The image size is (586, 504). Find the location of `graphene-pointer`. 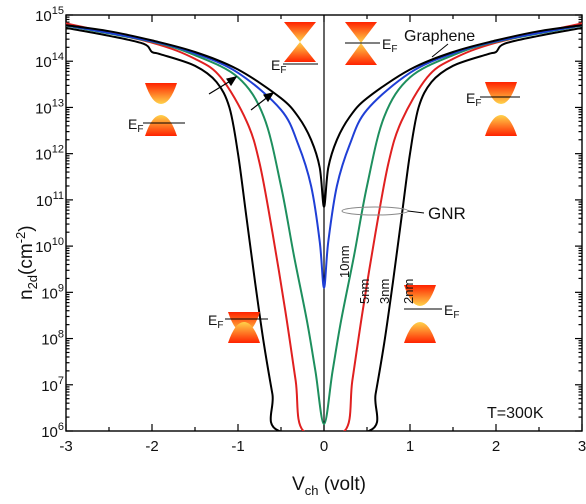

graphene-pointer is located at coordinates (440, 50).